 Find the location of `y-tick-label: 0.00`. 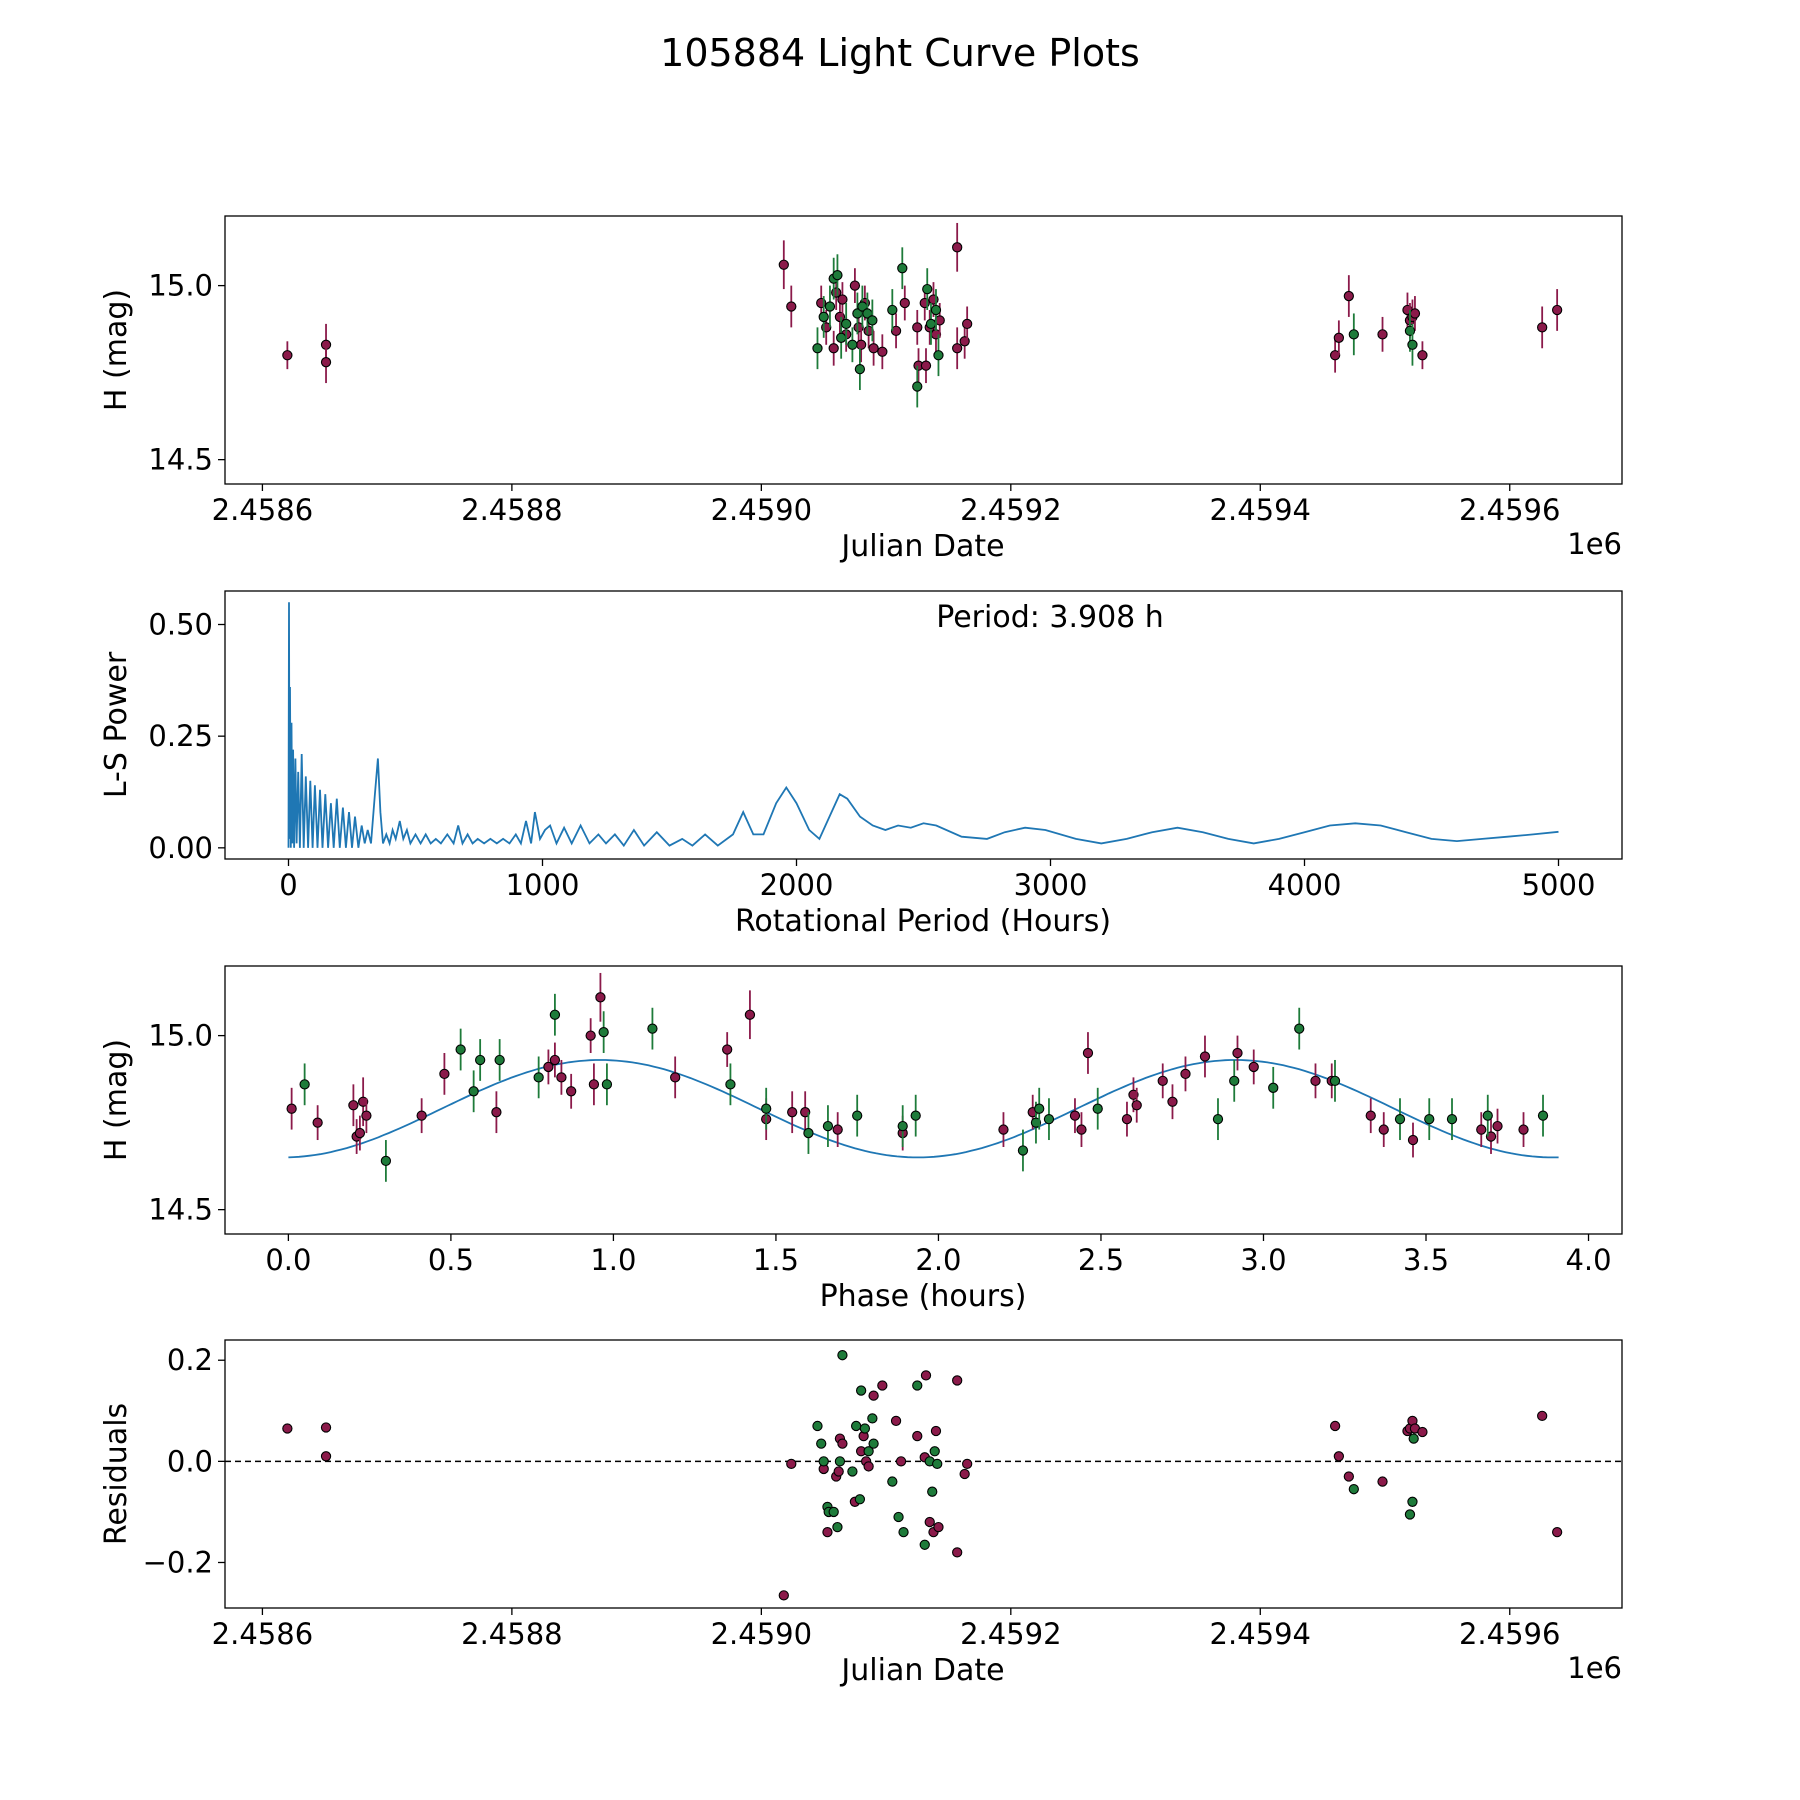

y-tick-label: 0.00 is located at coordinates (180, 848).